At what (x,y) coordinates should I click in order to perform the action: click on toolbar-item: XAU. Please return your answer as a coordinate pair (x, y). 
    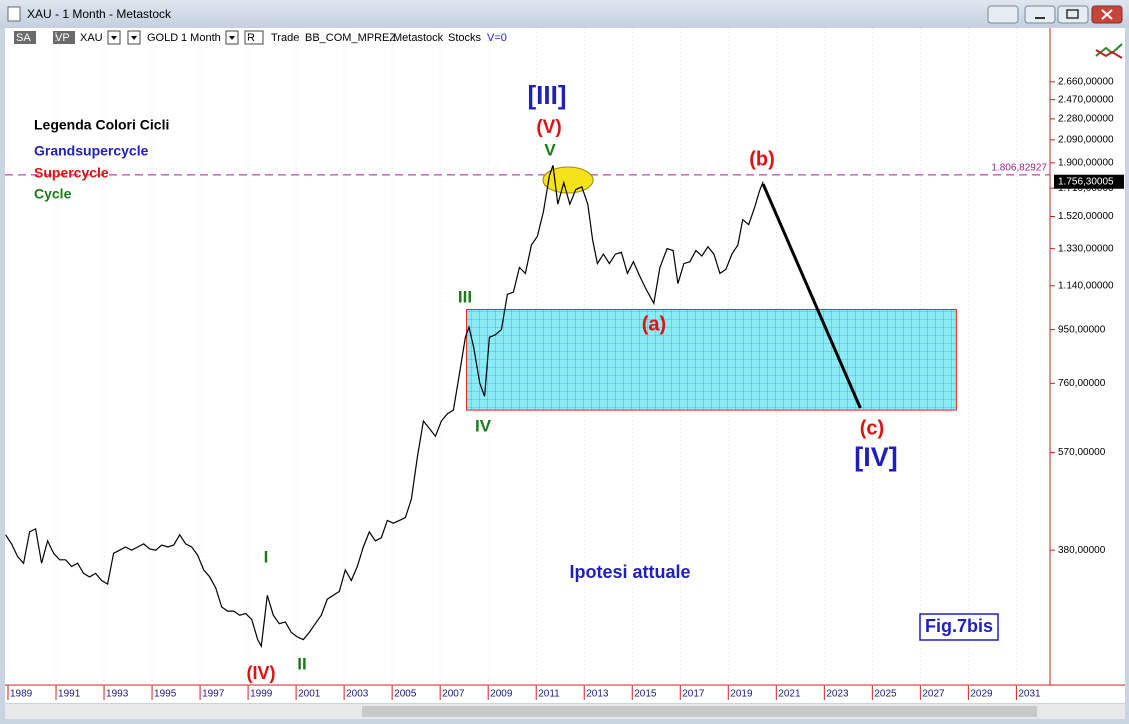
    Looking at the image, I should click on (91, 38).